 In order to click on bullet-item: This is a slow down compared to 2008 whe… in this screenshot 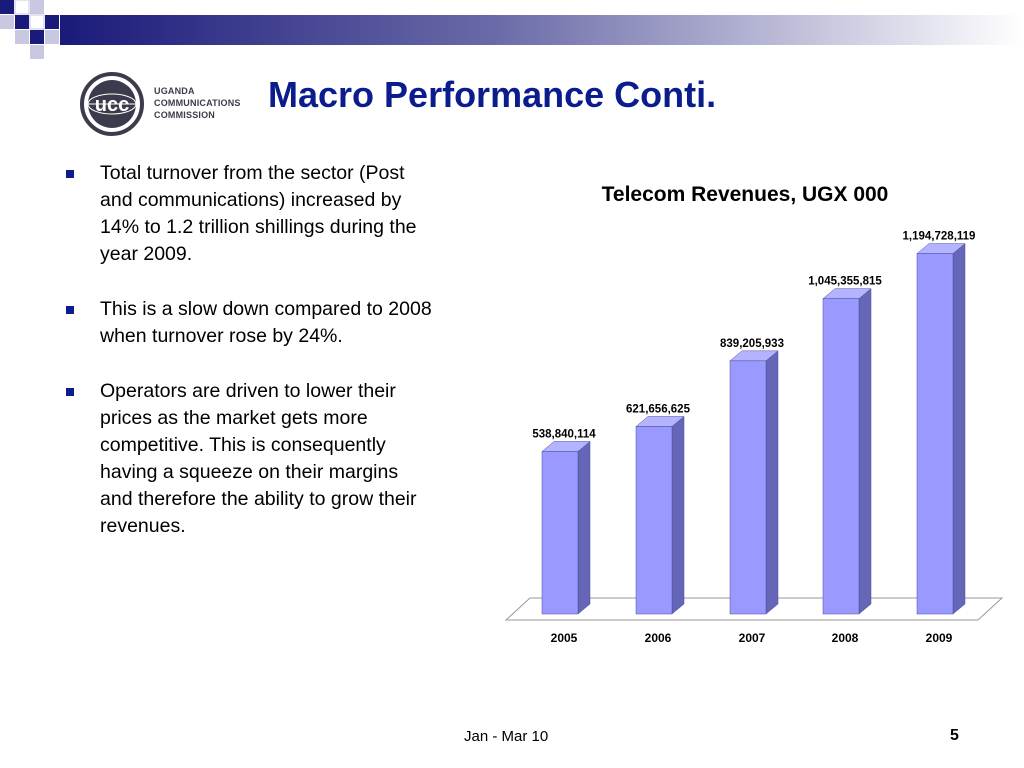, I will do `click(247, 323)`.